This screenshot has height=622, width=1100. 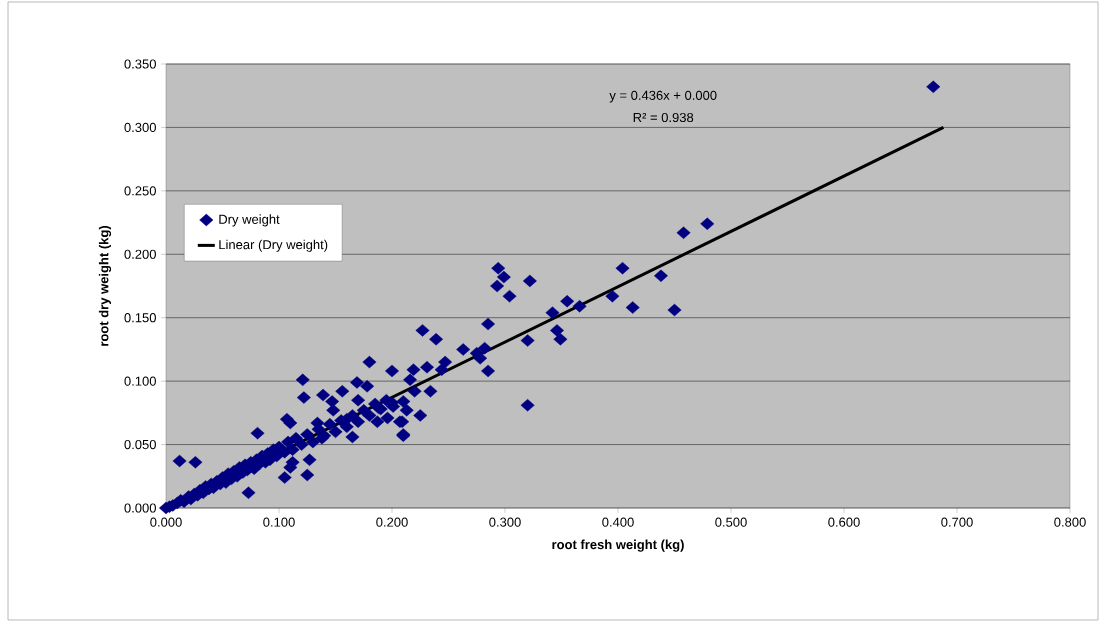 What do you see at coordinates (392, 522) in the screenshot?
I see `x-tick-label: 0.200` at bounding box center [392, 522].